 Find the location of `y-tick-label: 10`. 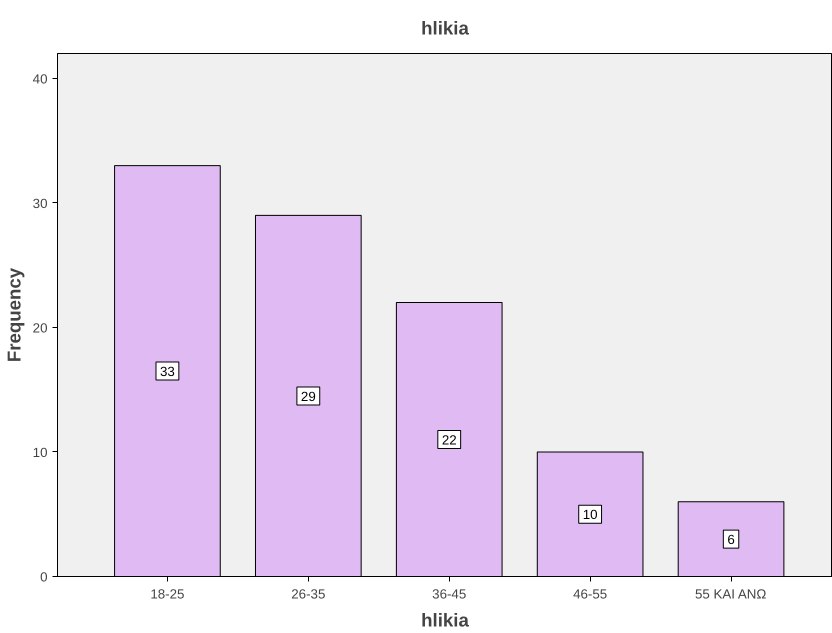

y-tick-label: 10 is located at coordinates (40, 452).